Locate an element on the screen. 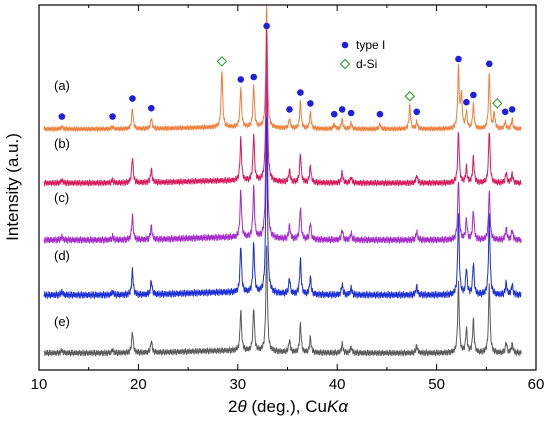 The height and width of the screenshot is (430, 550). legend-d-si-marker is located at coordinates (345, 64).